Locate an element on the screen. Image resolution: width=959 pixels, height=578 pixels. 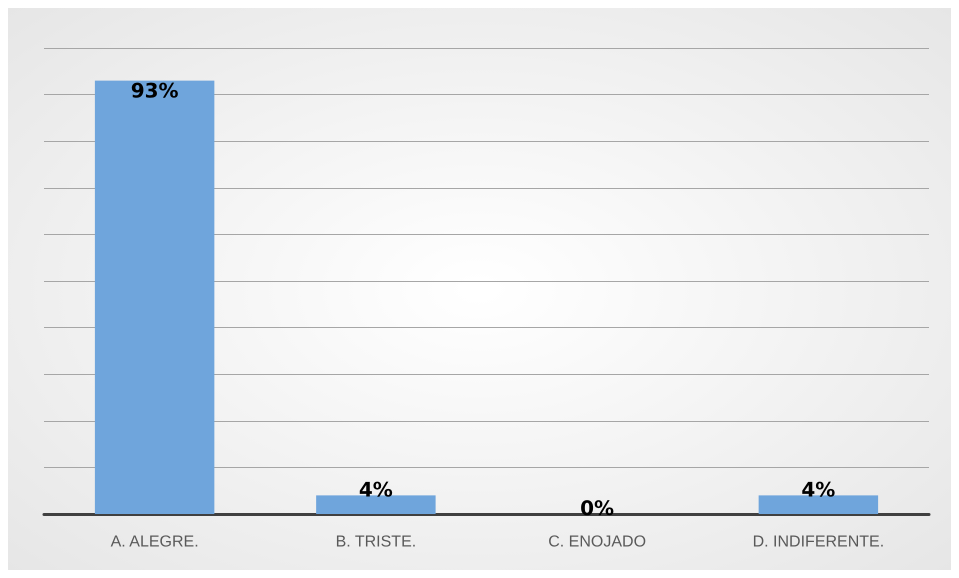
x-tick-label: C. ENOJADO is located at coordinates (597, 542).